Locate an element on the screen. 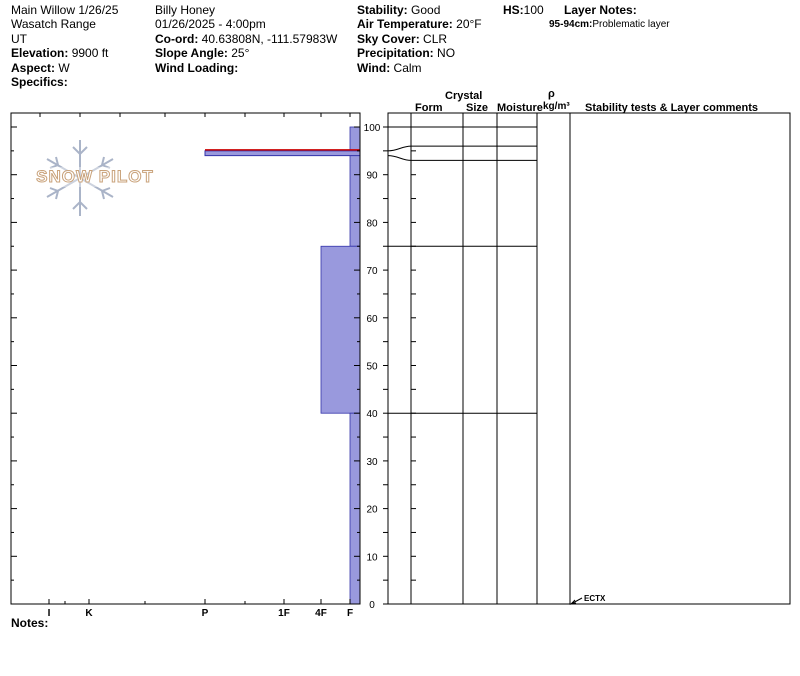  col-rho: ρ is located at coordinates (551, 94).